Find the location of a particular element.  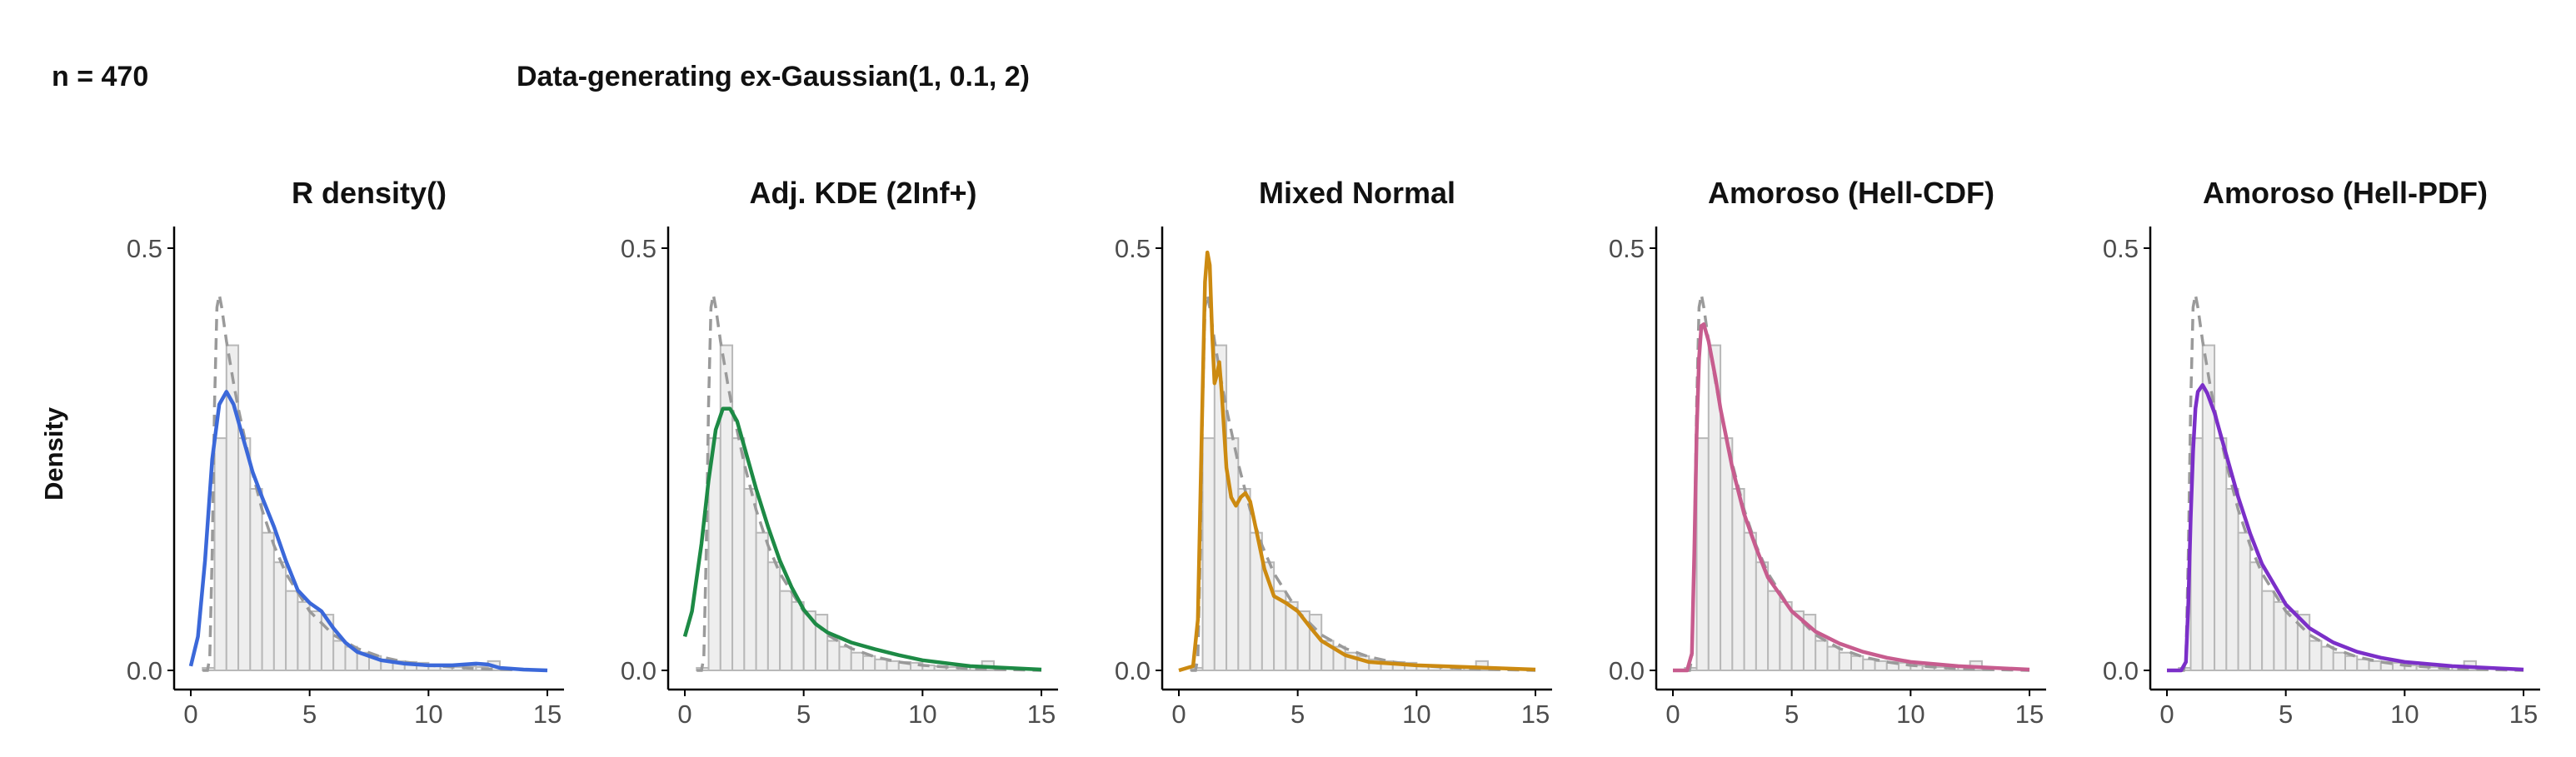

panel-5-y-tick-label: 0.0 is located at coordinates (2121, 670).